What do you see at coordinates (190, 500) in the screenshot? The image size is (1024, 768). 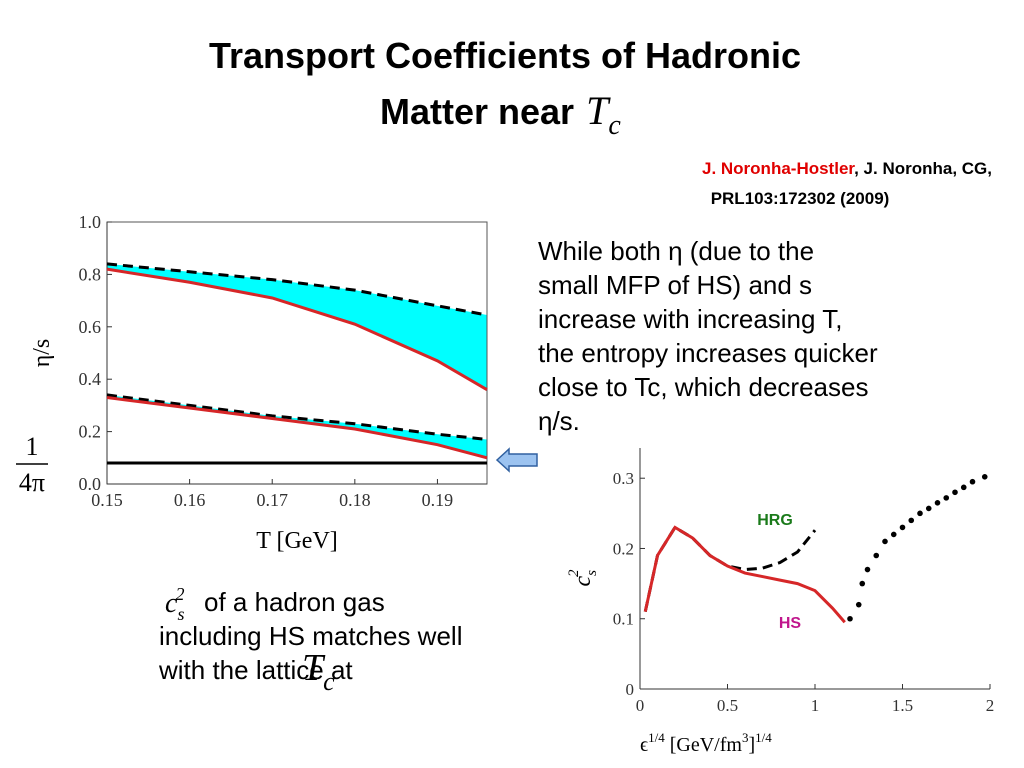 I see `x-tick-label: 0.16` at bounding box center [190, 500].